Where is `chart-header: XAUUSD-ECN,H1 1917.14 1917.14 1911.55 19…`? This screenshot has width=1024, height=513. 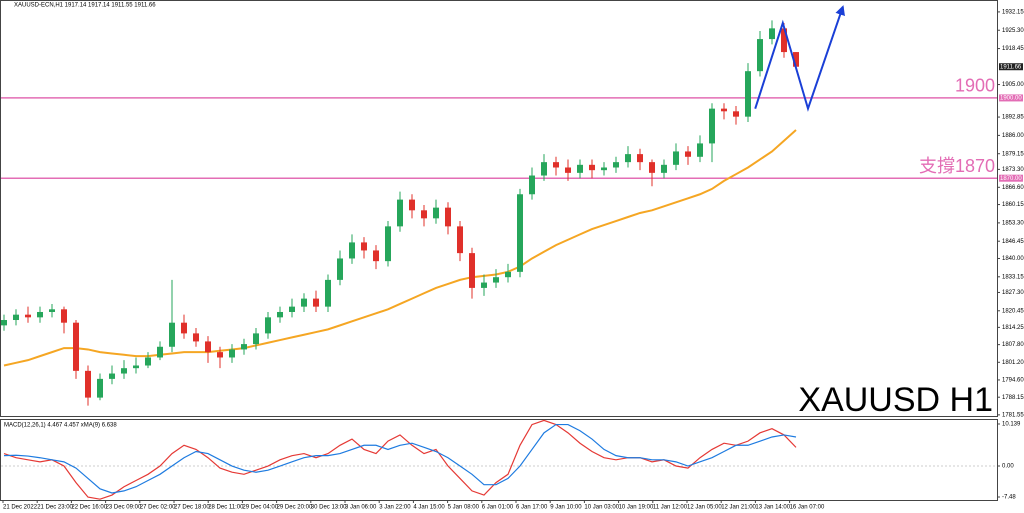 chart-header: XAUUSD-ECN,H1 1917.14 1917.14 1911.55 19… is located at coordinates (85, 6).